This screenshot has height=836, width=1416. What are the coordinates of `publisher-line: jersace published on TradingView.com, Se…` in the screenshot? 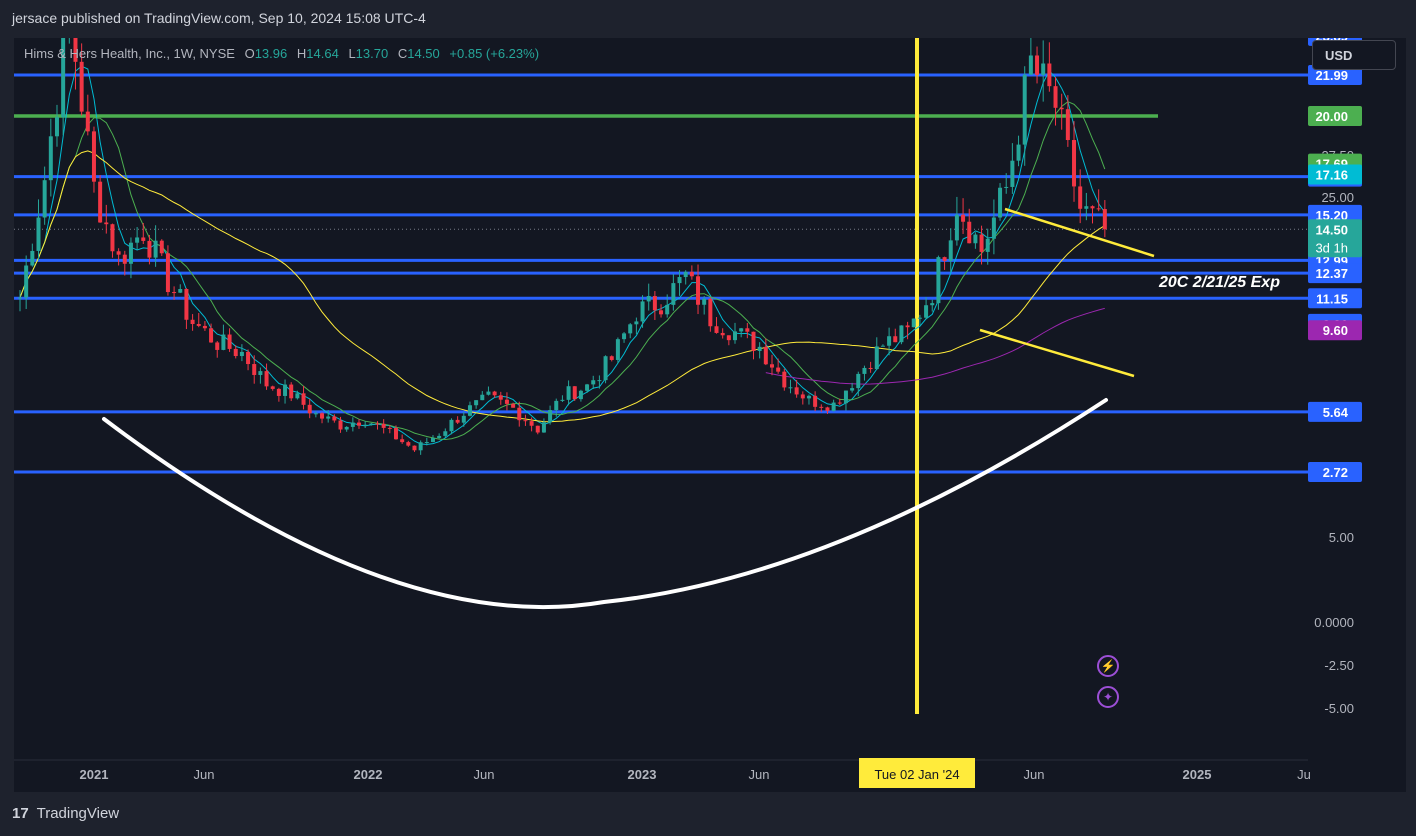 It's located at (219, 18).